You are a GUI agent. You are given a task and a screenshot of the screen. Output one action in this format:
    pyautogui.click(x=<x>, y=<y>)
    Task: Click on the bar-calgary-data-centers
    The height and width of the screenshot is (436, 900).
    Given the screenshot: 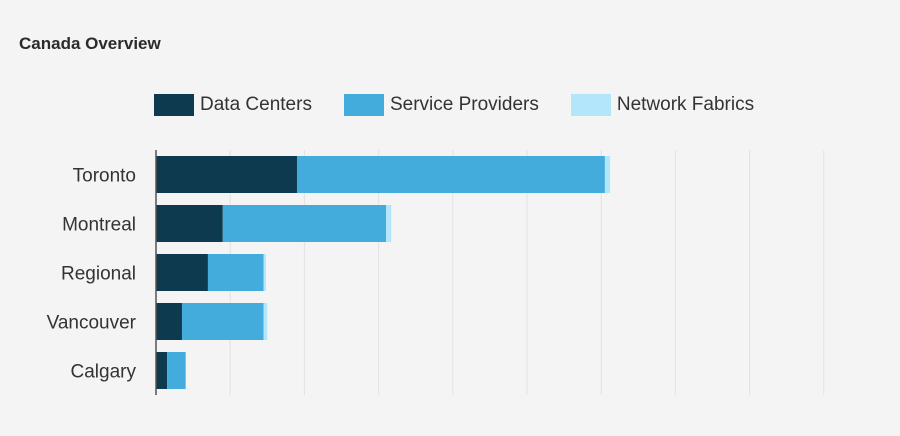 What is the action you would take?
    pyautogui.click(x=162, y=370)
    